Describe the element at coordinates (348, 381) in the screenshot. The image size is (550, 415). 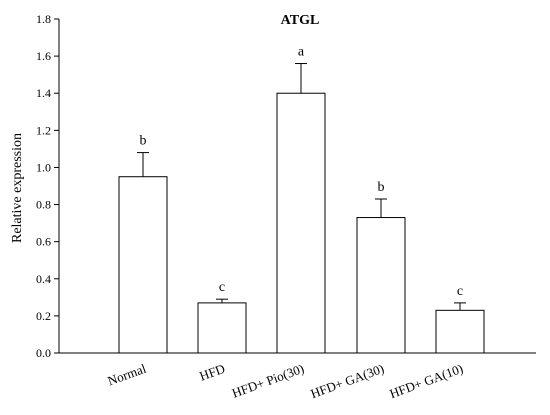
I see `x-tick-label: HFD+ GA(30)` at that location.